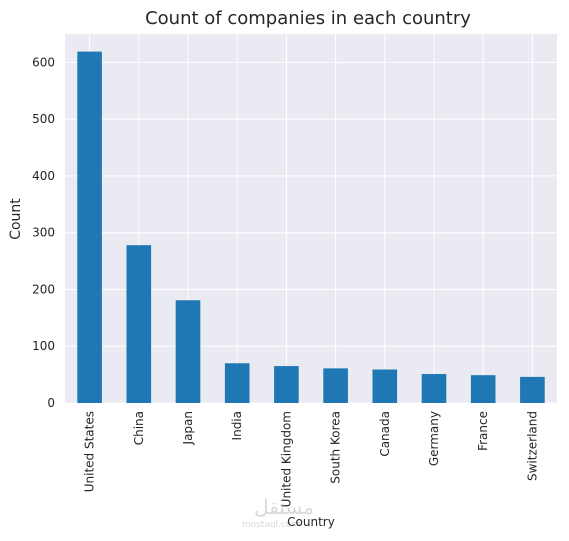 This screenshot has height=541, width=569. I want to click on x-axis-label: Country, so click(311, 522).